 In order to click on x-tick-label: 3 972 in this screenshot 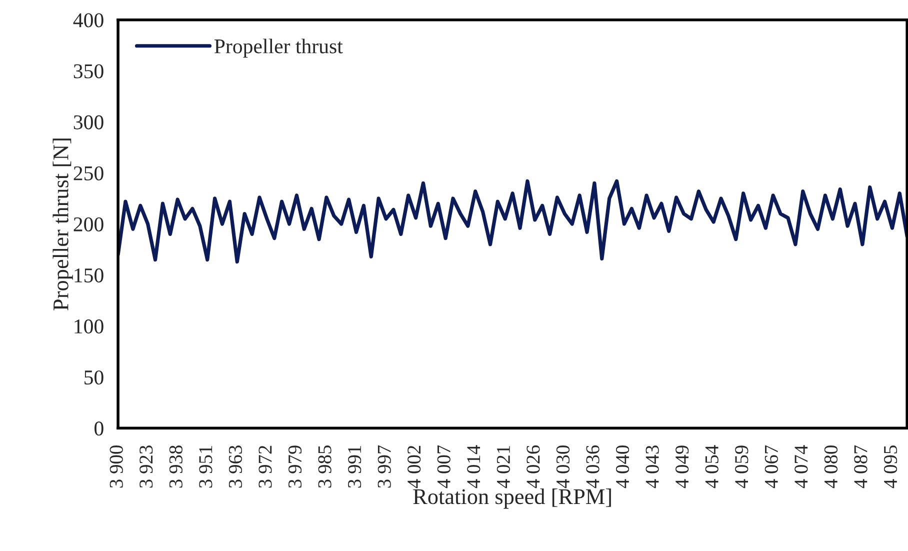, I will do `click(265, 467)`.